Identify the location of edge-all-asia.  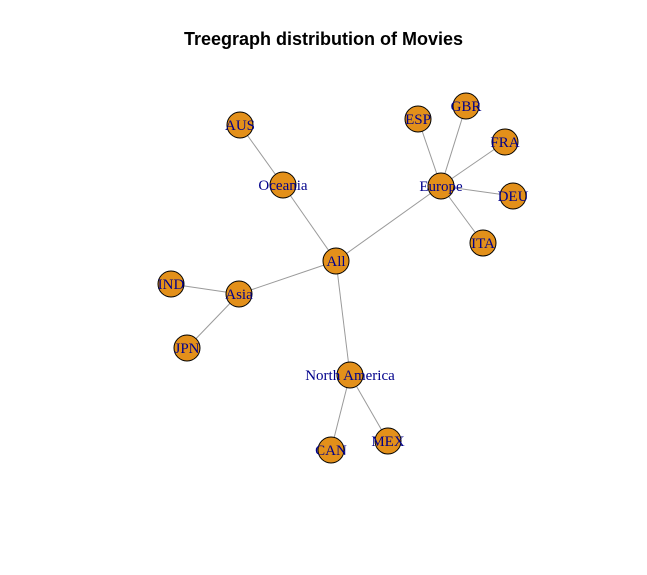
(287, 277).